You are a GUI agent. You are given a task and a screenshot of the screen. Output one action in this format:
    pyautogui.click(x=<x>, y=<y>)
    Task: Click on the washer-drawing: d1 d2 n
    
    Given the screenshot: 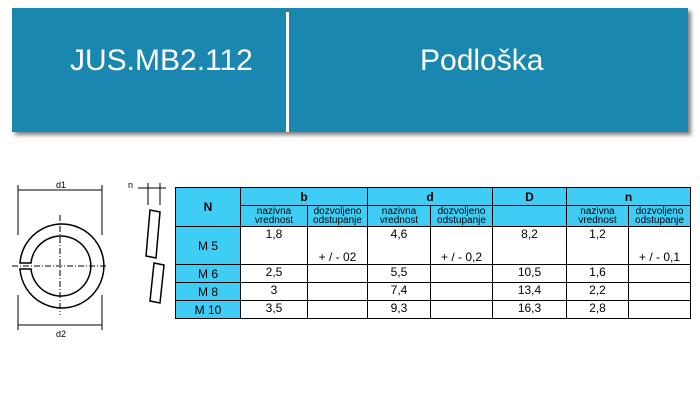 What is the action you would take?
    pyautogui.click(x=89, y=259)
    